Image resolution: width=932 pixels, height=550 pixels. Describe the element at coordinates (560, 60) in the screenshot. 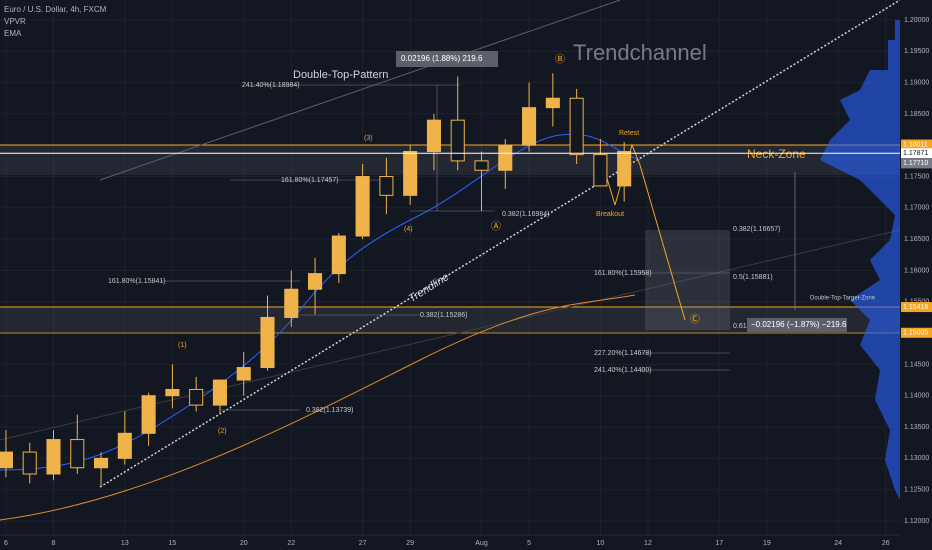

I see `annotation: Ⓑ` at that location.